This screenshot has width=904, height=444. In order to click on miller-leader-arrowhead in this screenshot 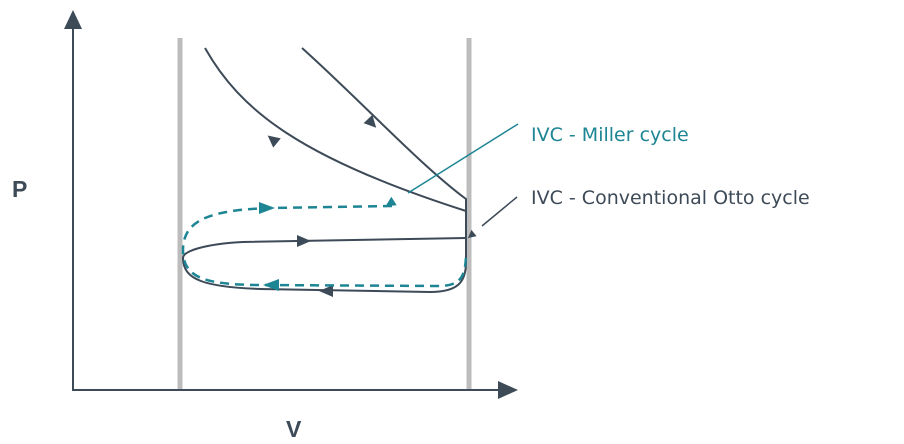, I will do `click(391, 201)`.